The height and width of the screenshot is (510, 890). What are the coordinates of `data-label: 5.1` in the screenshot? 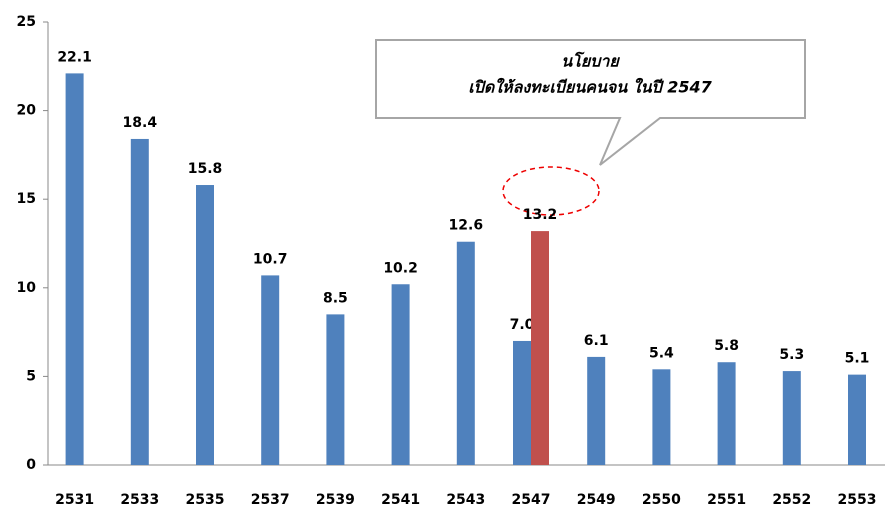 It's located at (857, 359).